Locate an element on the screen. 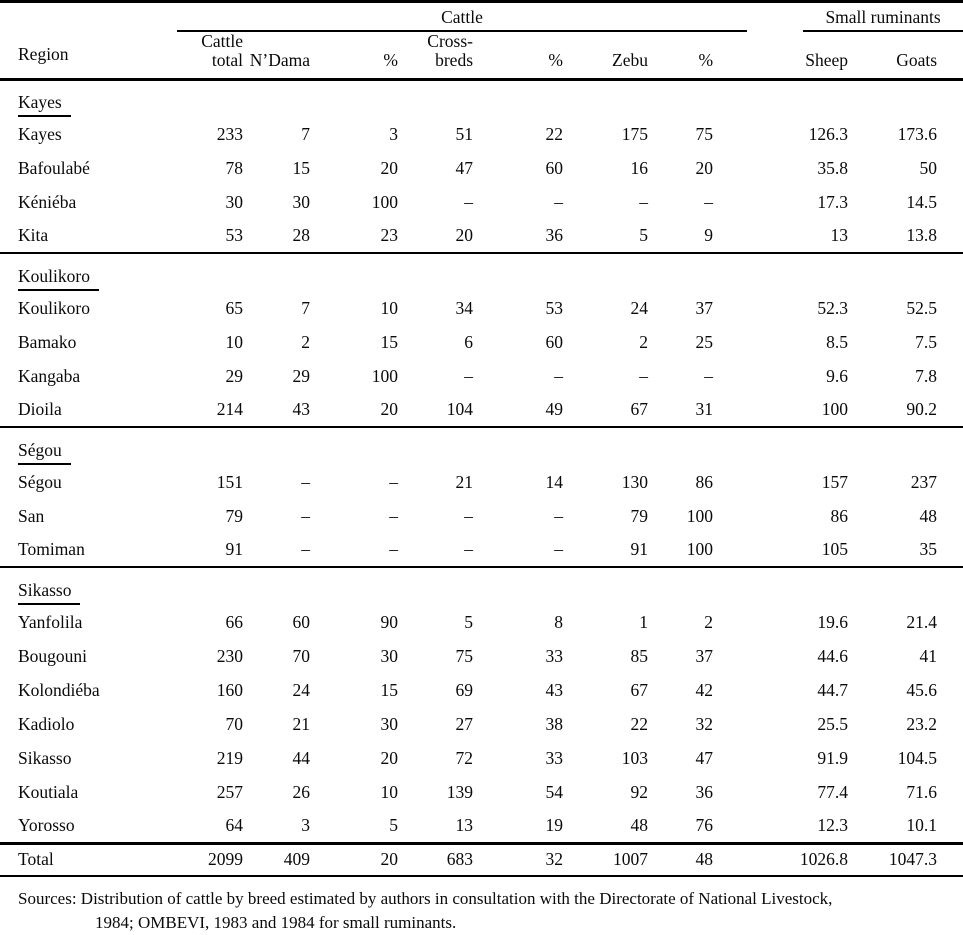 This screenshot has width=963, height=935. value-cell: 72 is located at coordinates (464, 757).